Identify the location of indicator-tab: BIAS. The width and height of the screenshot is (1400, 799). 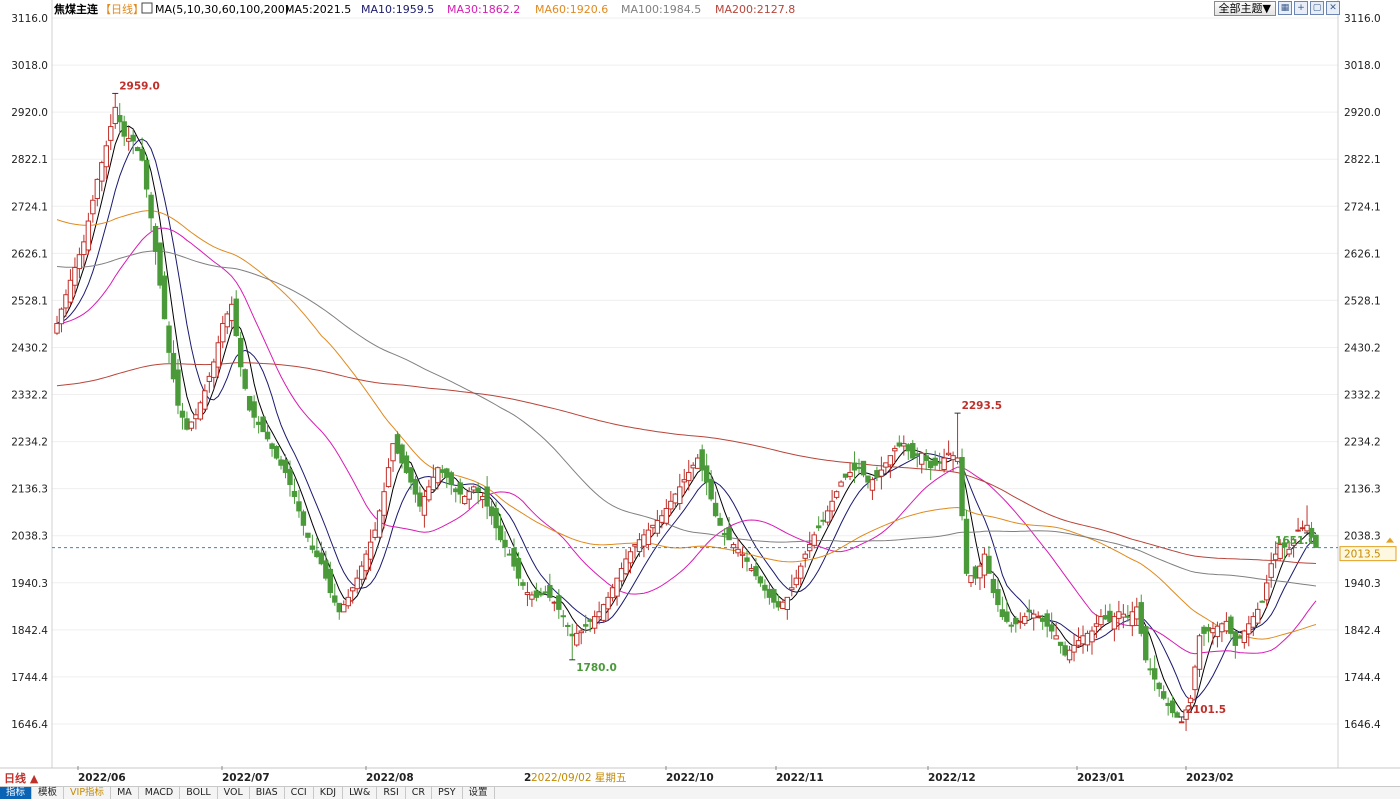
(267, 793).